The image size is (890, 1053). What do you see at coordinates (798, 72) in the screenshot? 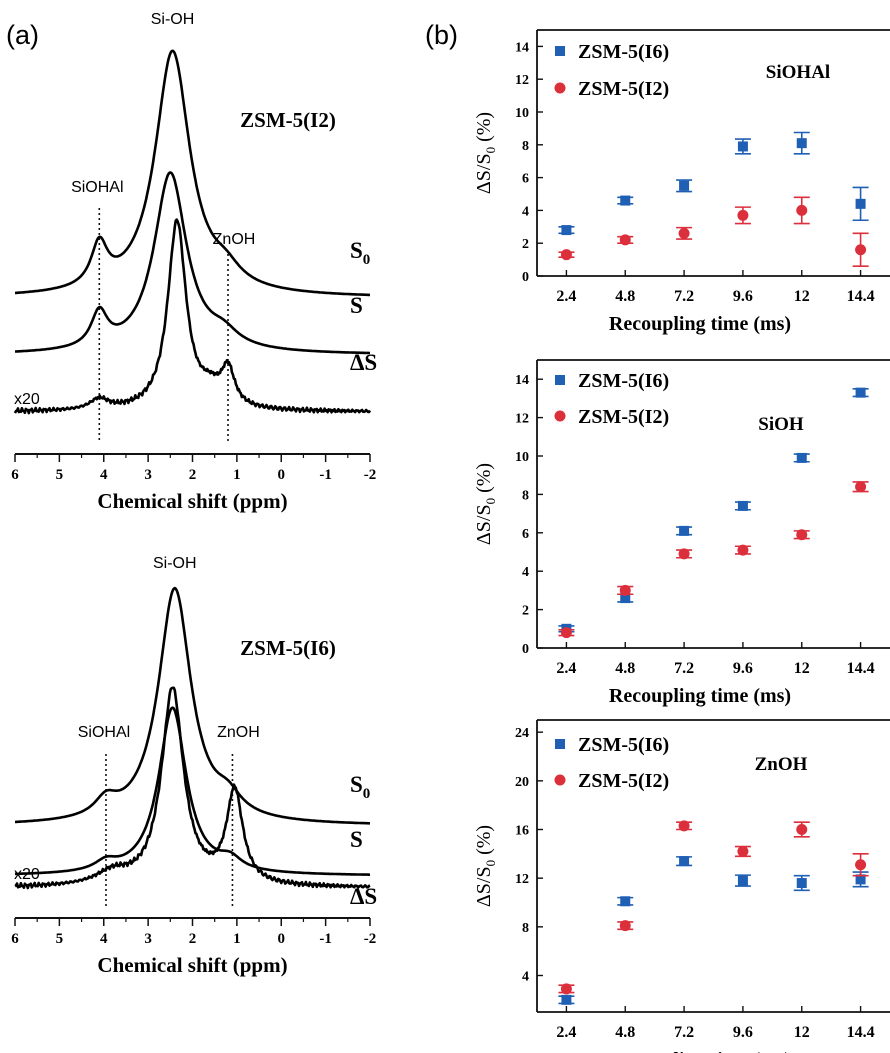
I see `chart-title: SiOHAl` at bounding box center [798, 72].